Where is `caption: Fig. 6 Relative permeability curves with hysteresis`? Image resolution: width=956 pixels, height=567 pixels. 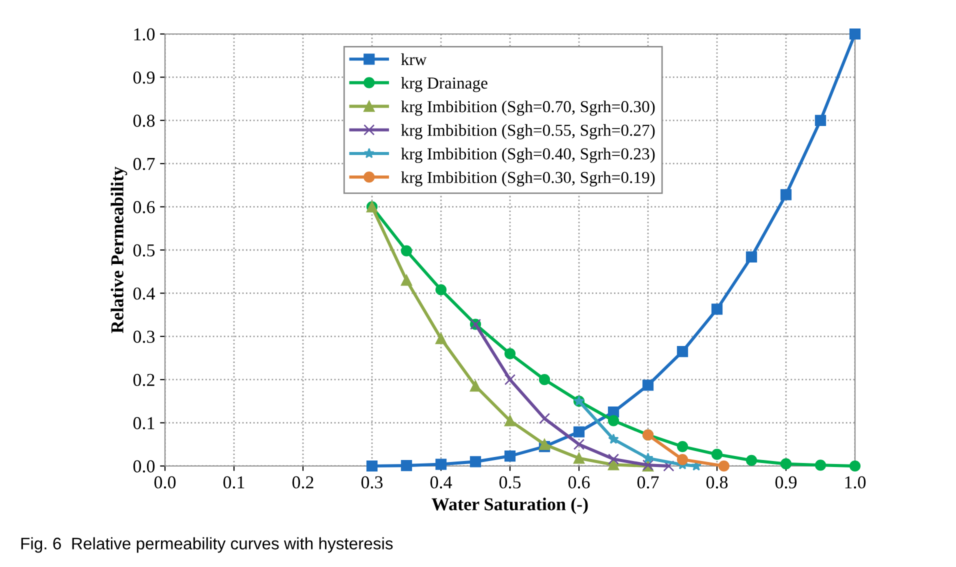
caption: Fig. 6 Relative permeability curves with hysteresis is located at coordinates (207, 545).